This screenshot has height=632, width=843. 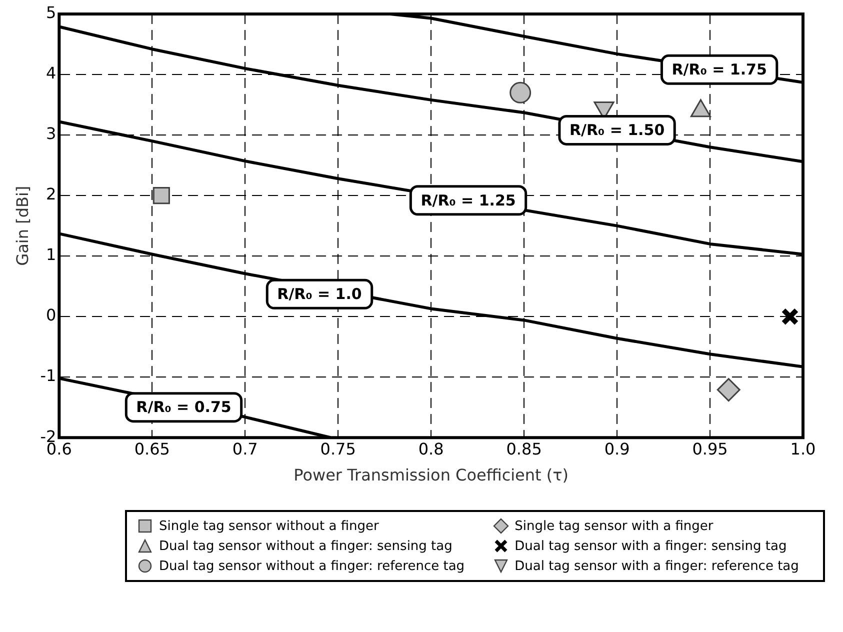 I want to click on annotation: R/R₀ = 1.25, so click(x=468, y=200).